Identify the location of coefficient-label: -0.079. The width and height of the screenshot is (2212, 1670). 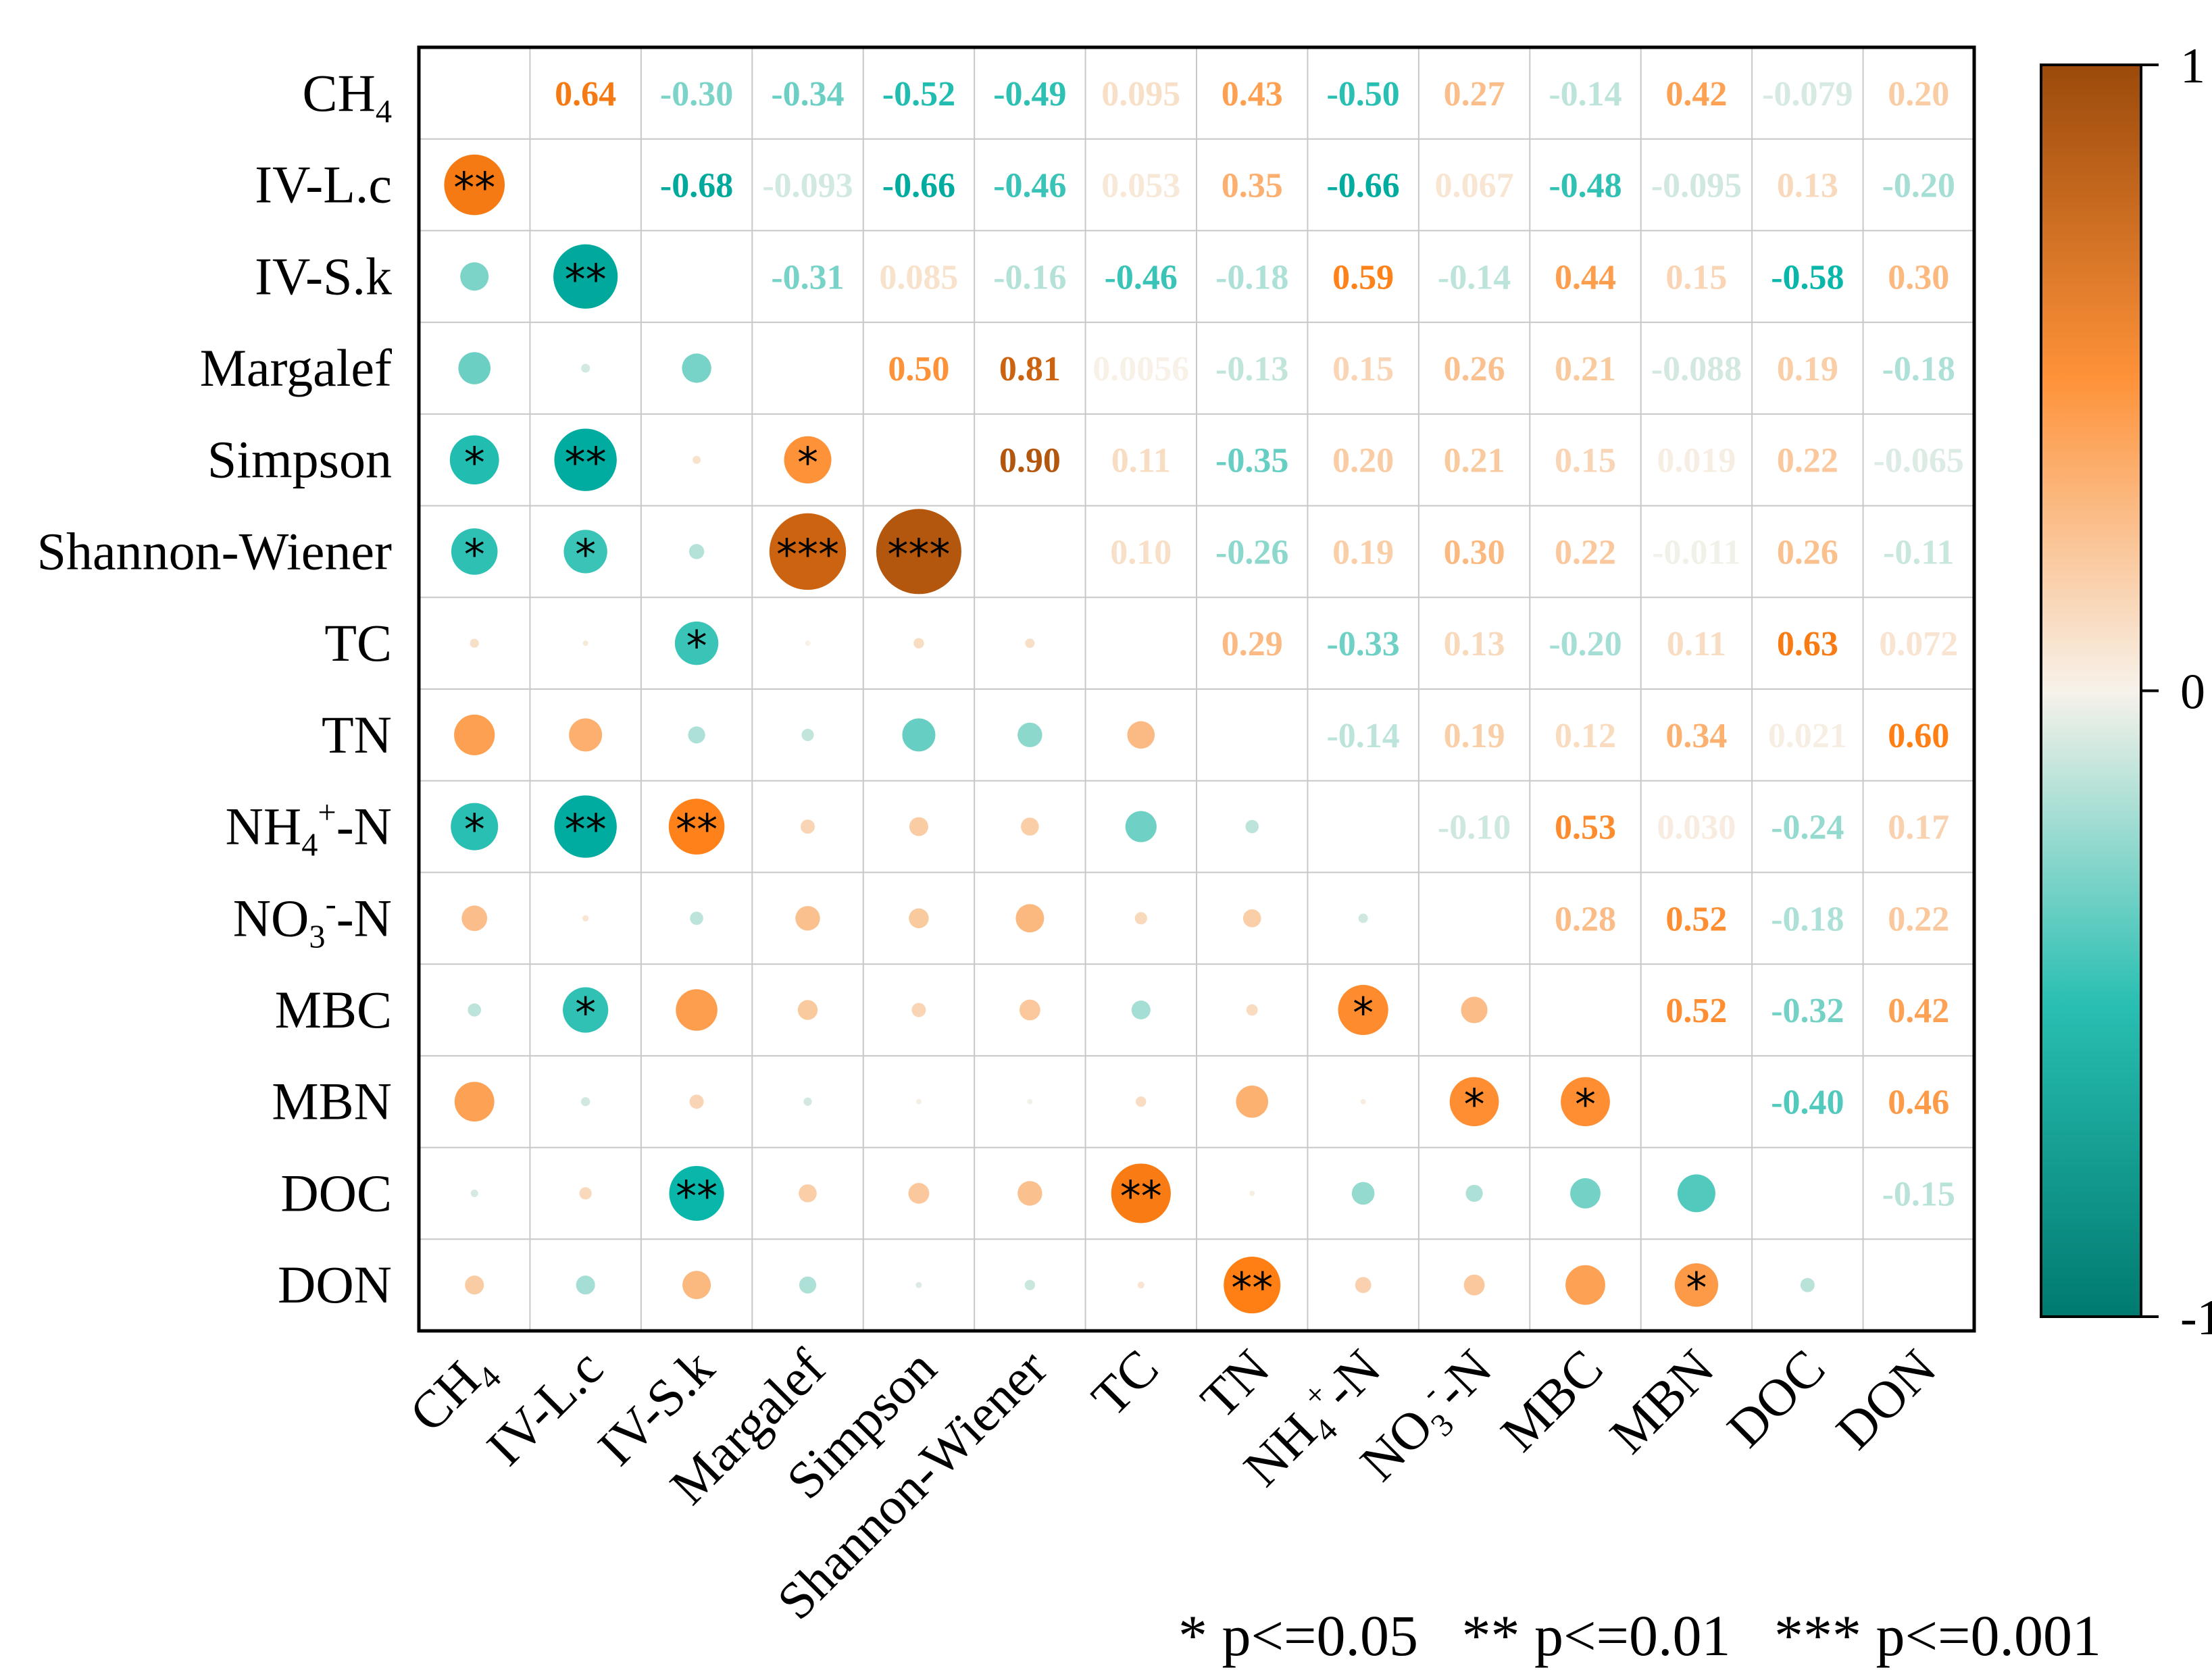
(1807, 94).